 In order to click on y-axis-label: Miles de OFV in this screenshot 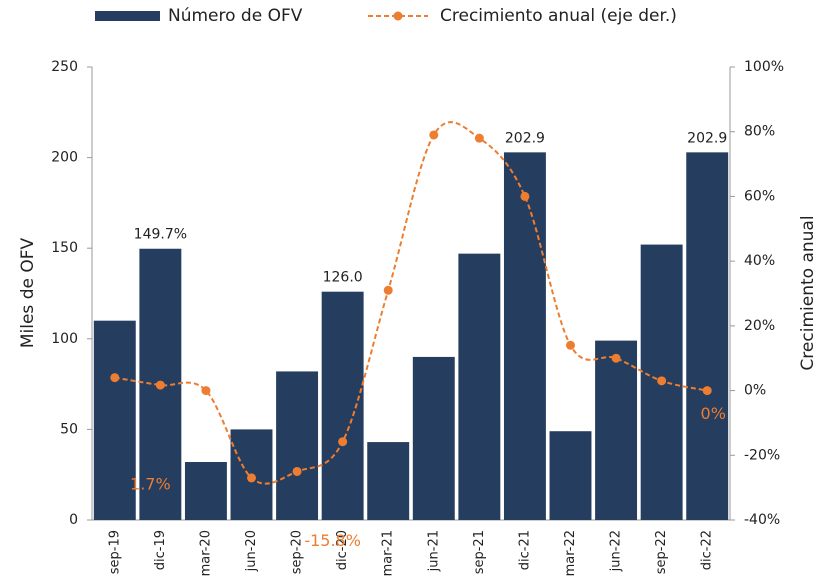, I will do `click(28, 292)`.